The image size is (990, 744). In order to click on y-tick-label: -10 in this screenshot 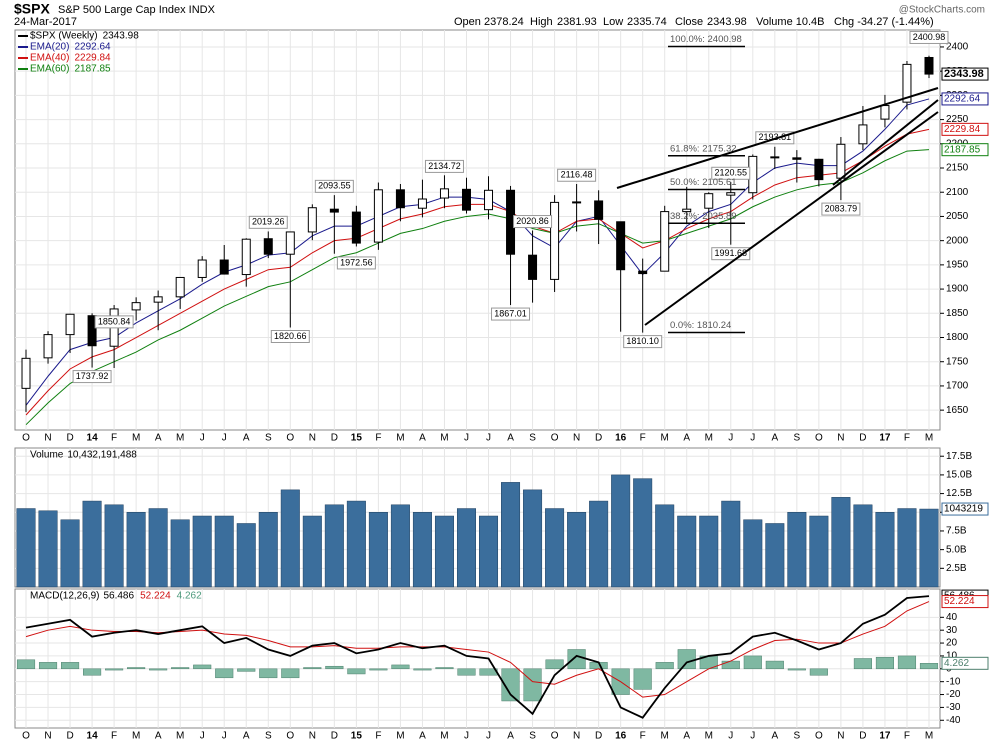, I will do `click(953, 681)`.